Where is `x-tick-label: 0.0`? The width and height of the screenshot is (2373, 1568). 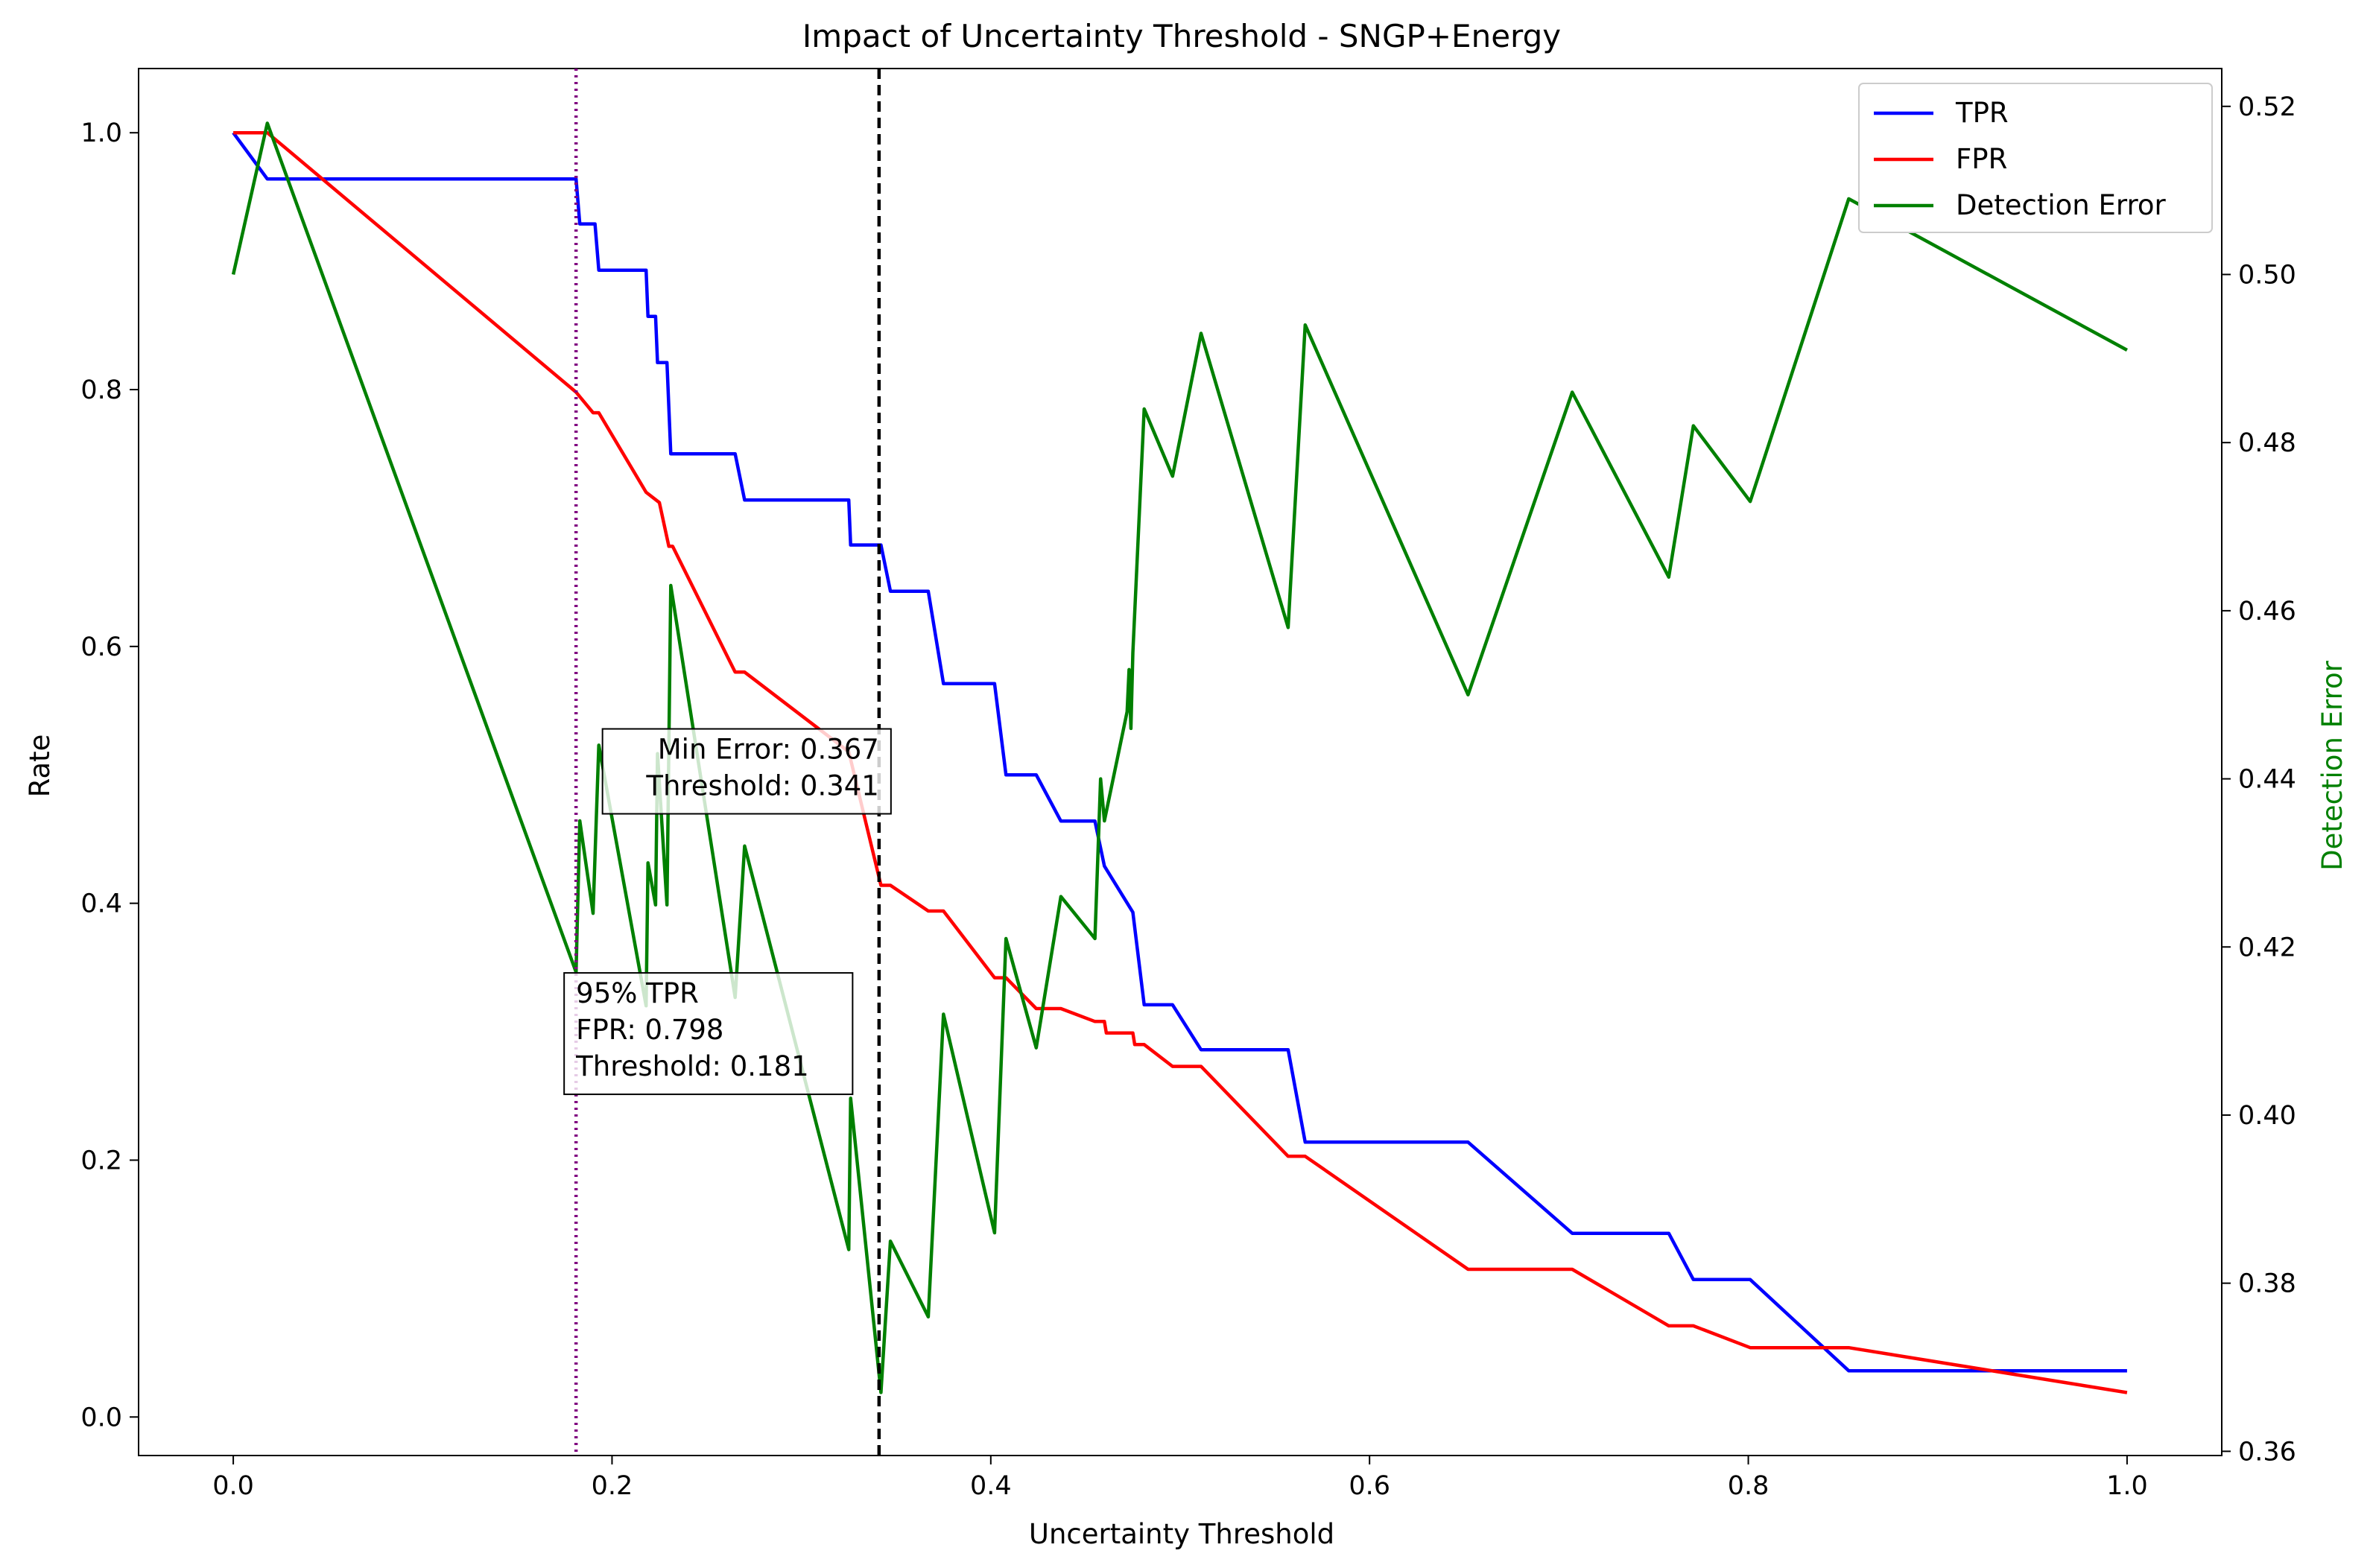 x-tick-label: 0.0 is located at coordinates (233, 1486).